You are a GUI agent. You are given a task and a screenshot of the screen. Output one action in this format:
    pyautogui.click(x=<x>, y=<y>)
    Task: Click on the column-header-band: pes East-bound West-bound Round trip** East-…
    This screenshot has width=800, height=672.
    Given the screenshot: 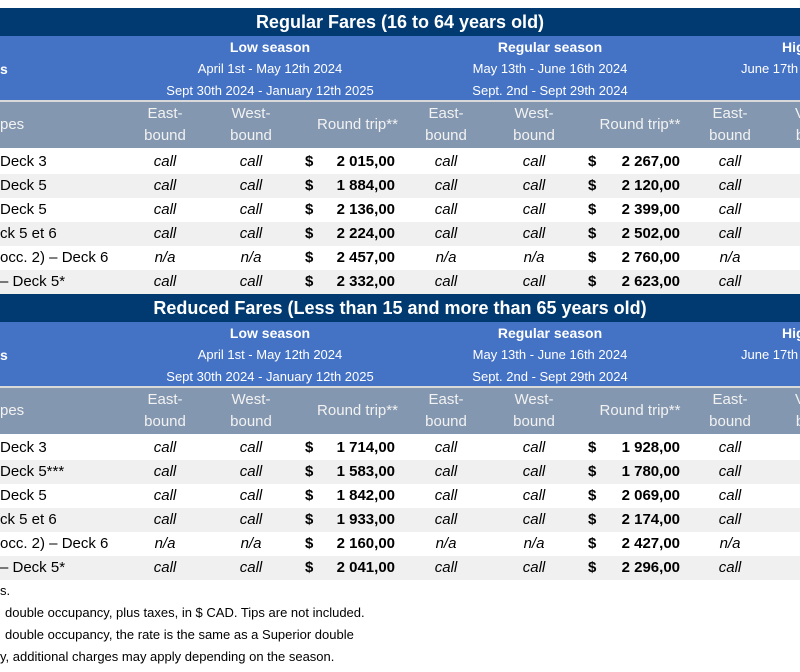 What is the action you would take?
    pyautogui.click(x=400, y=411)
    